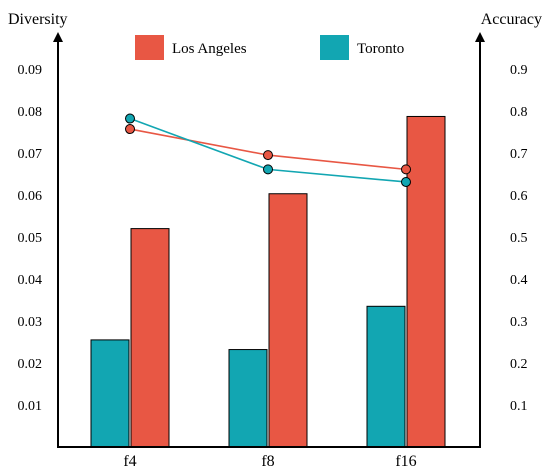 The image size is (550, 472). Describe the element at coordinates (519, 322) in the screenshot. I see `right-tick-label: 0.3` at that location.